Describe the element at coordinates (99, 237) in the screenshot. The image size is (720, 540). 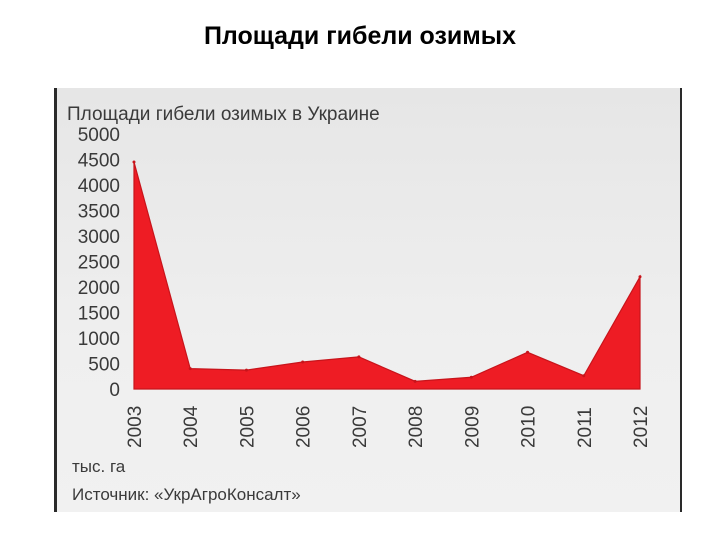
I see `y-tick-label: 3000` at that location.